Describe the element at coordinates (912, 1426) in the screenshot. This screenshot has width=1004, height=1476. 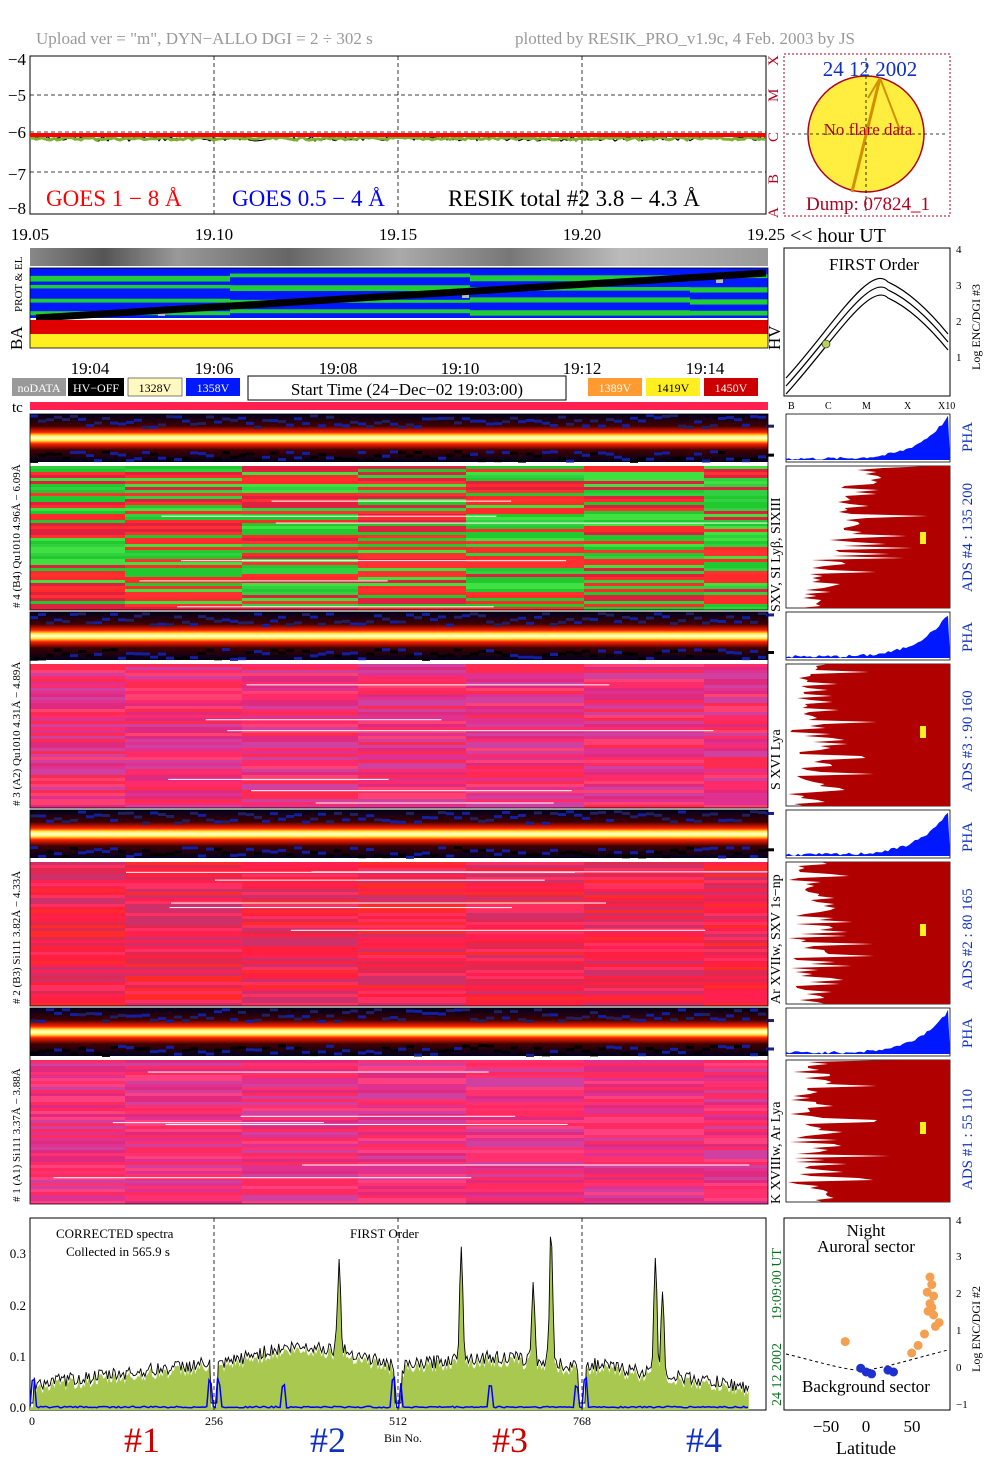
I see `orbit-xtick: 50` at that location.